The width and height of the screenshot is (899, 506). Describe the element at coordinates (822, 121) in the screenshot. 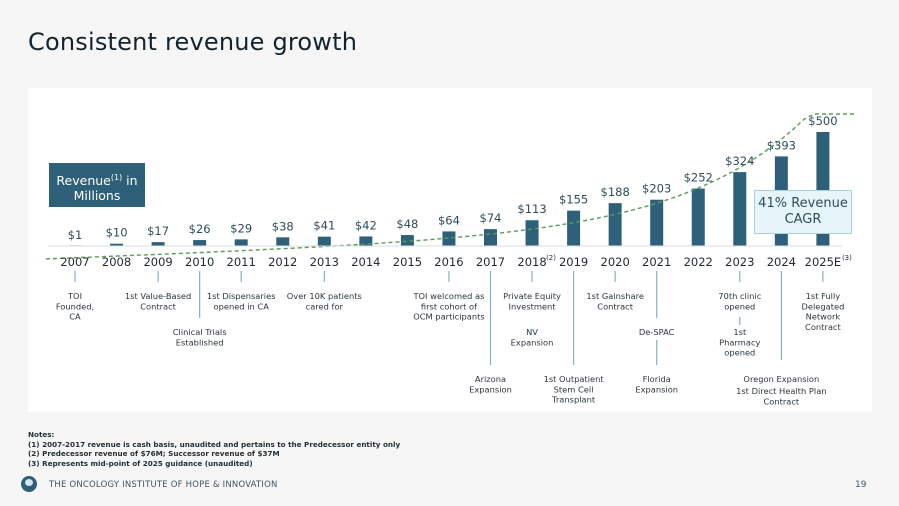

I see `data-label-2025E: $500` at that location.